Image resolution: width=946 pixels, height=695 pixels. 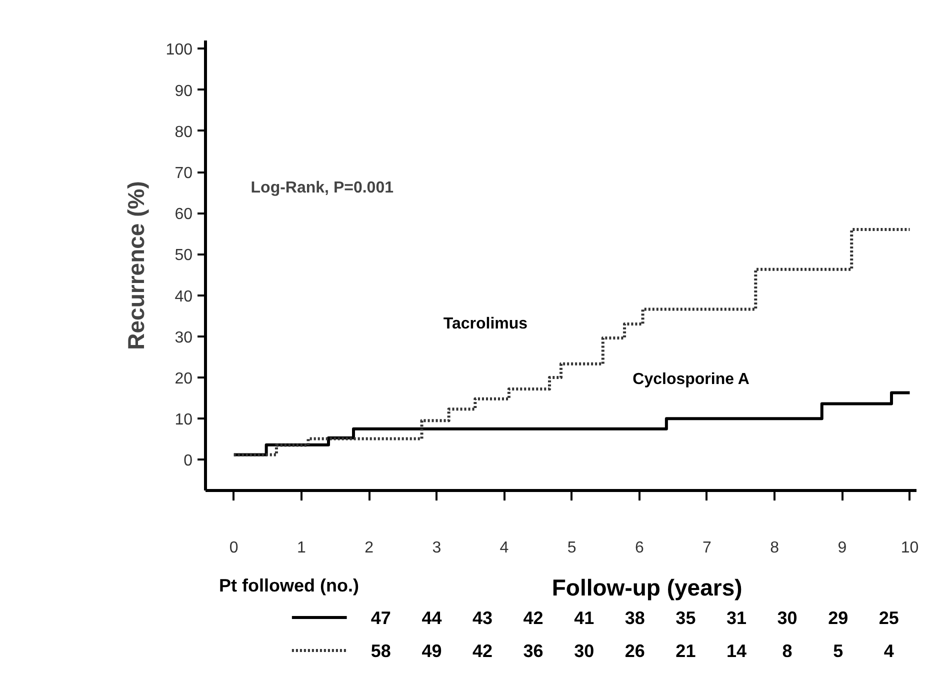 What do you see at coordinates (639, 548) in the screenshot?
I see `x-tick-label: 6` at bounding box center [639, 548].